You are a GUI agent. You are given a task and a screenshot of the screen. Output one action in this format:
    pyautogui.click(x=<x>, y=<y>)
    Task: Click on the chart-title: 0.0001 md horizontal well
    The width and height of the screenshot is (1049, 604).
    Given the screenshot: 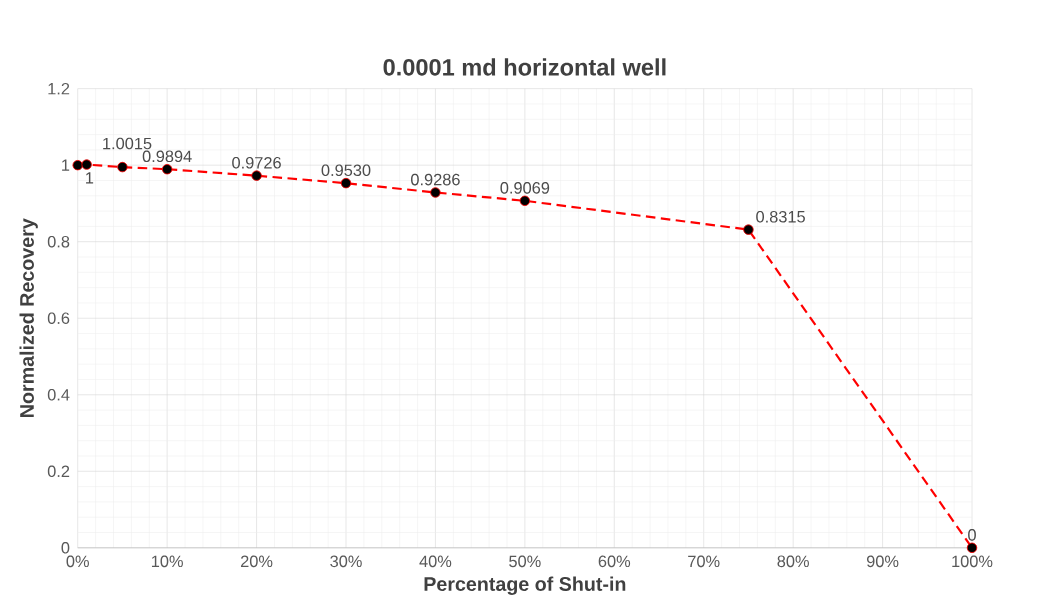 What is the action you would take?
    pyautogui.click(x=524, y=67)
    